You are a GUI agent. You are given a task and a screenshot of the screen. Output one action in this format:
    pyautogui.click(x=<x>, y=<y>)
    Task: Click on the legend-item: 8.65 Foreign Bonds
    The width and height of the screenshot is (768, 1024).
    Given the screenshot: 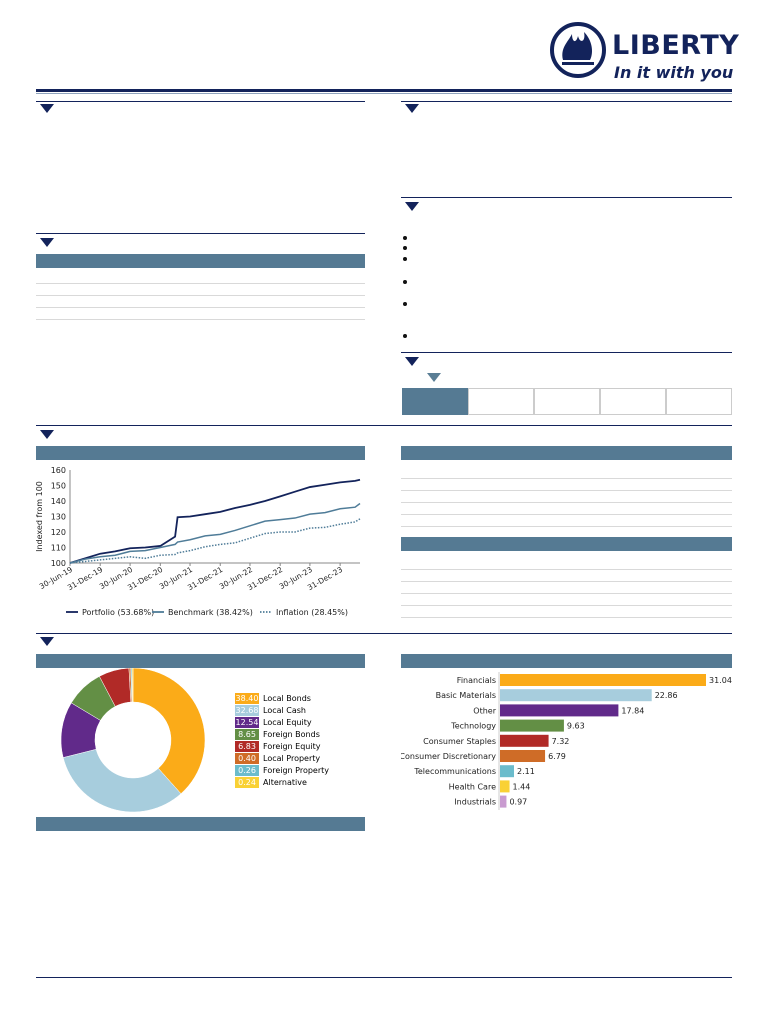 What is the action you would take?
    pyautogui.click(x=277, y=734)
    